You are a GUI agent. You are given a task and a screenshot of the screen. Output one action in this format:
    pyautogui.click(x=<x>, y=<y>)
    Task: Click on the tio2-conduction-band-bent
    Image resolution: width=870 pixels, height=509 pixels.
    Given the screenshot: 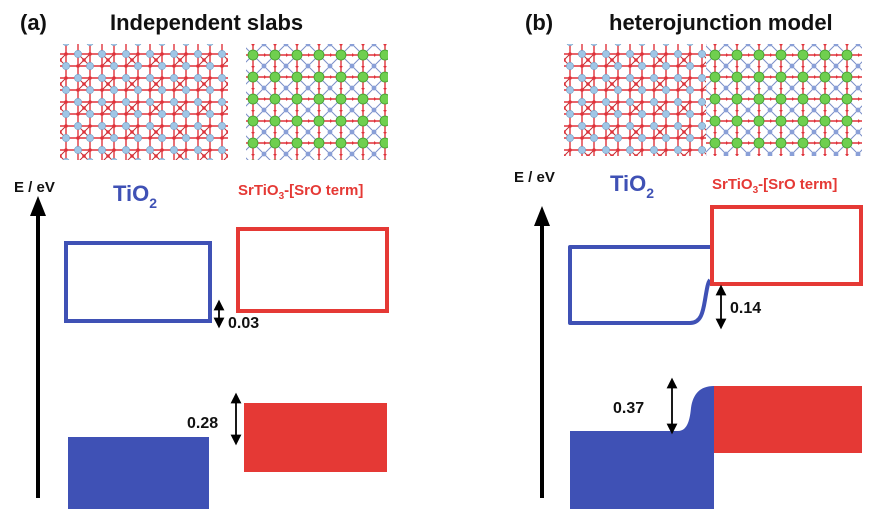 What is the action you would take?
    pyautogui.click(x=640, y=285)
    